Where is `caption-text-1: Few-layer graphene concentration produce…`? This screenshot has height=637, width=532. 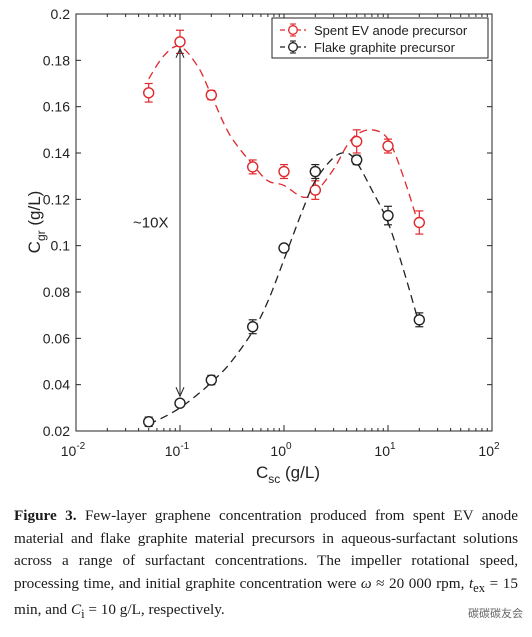 caption-text-1: Few-layer graphene concentration produce… is located at coordinates (266, 549).